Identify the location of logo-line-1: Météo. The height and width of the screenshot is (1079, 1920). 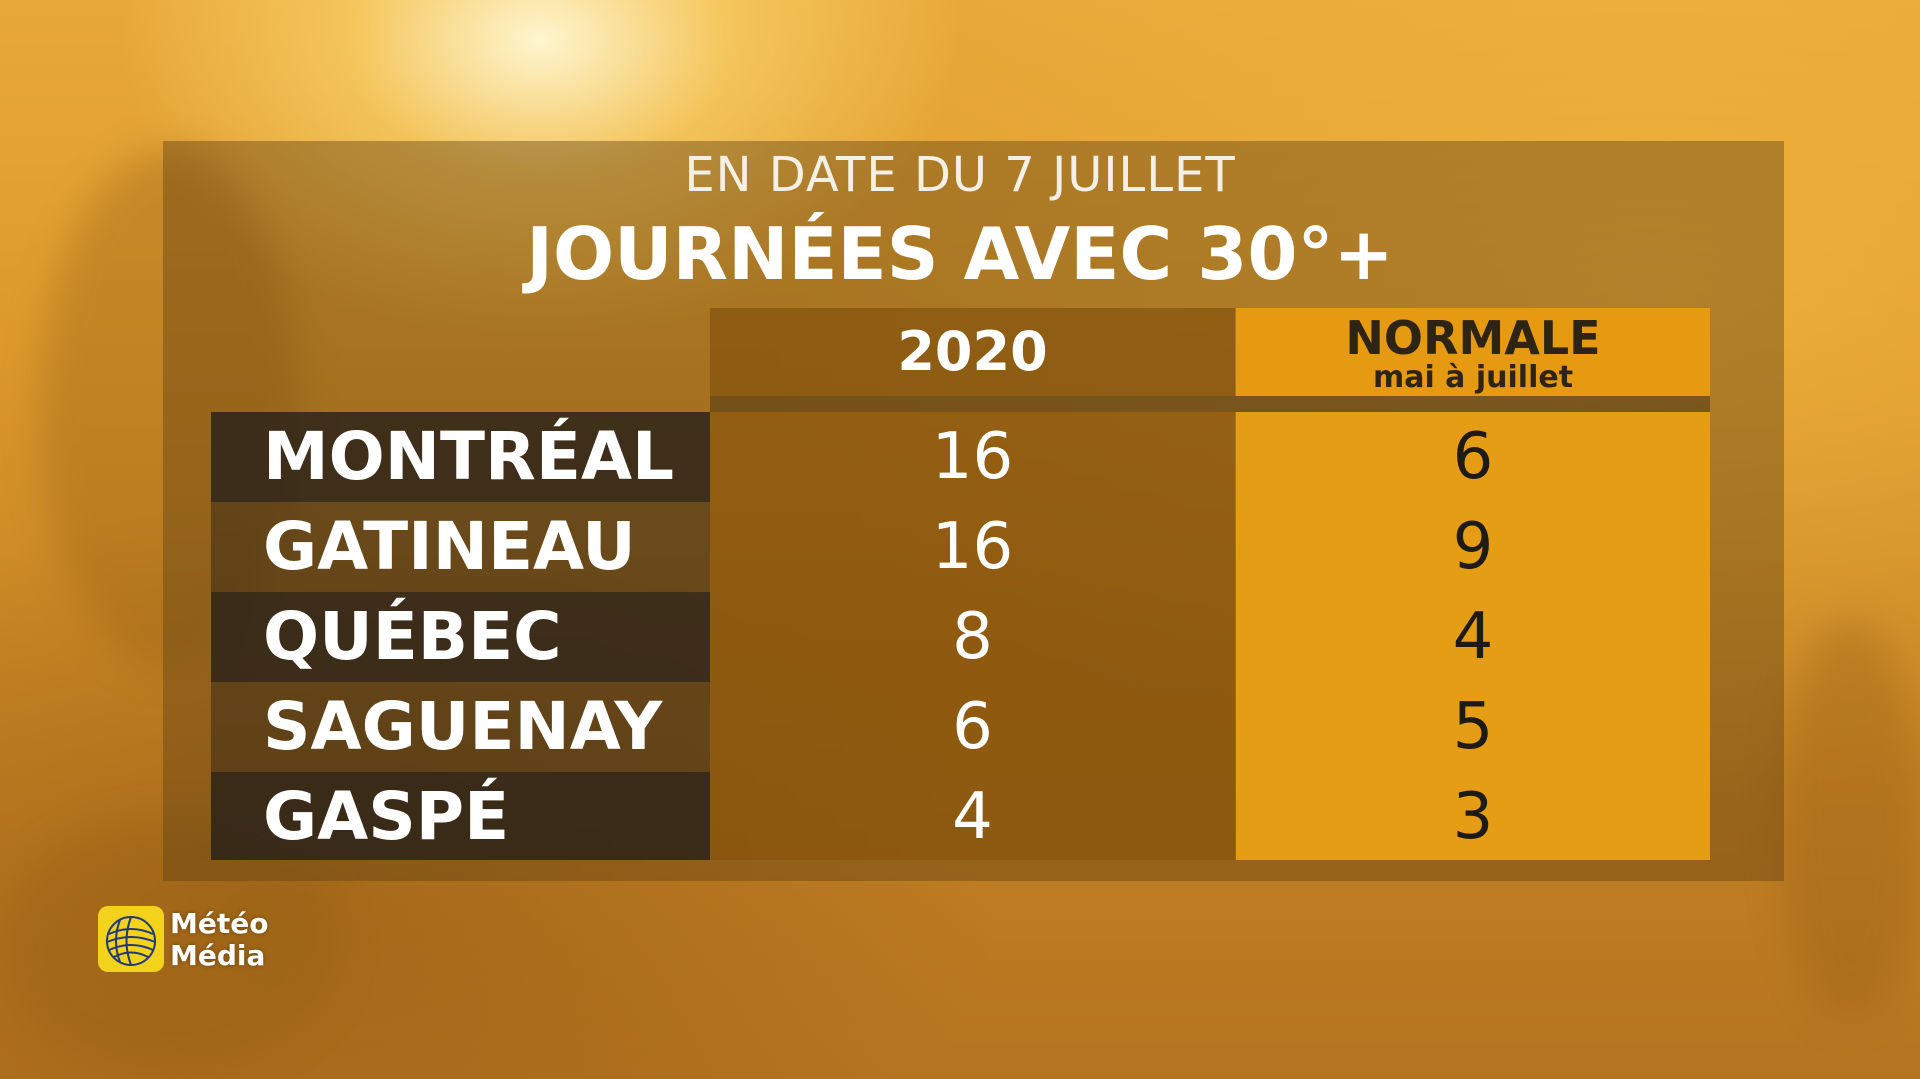
(219, 923).